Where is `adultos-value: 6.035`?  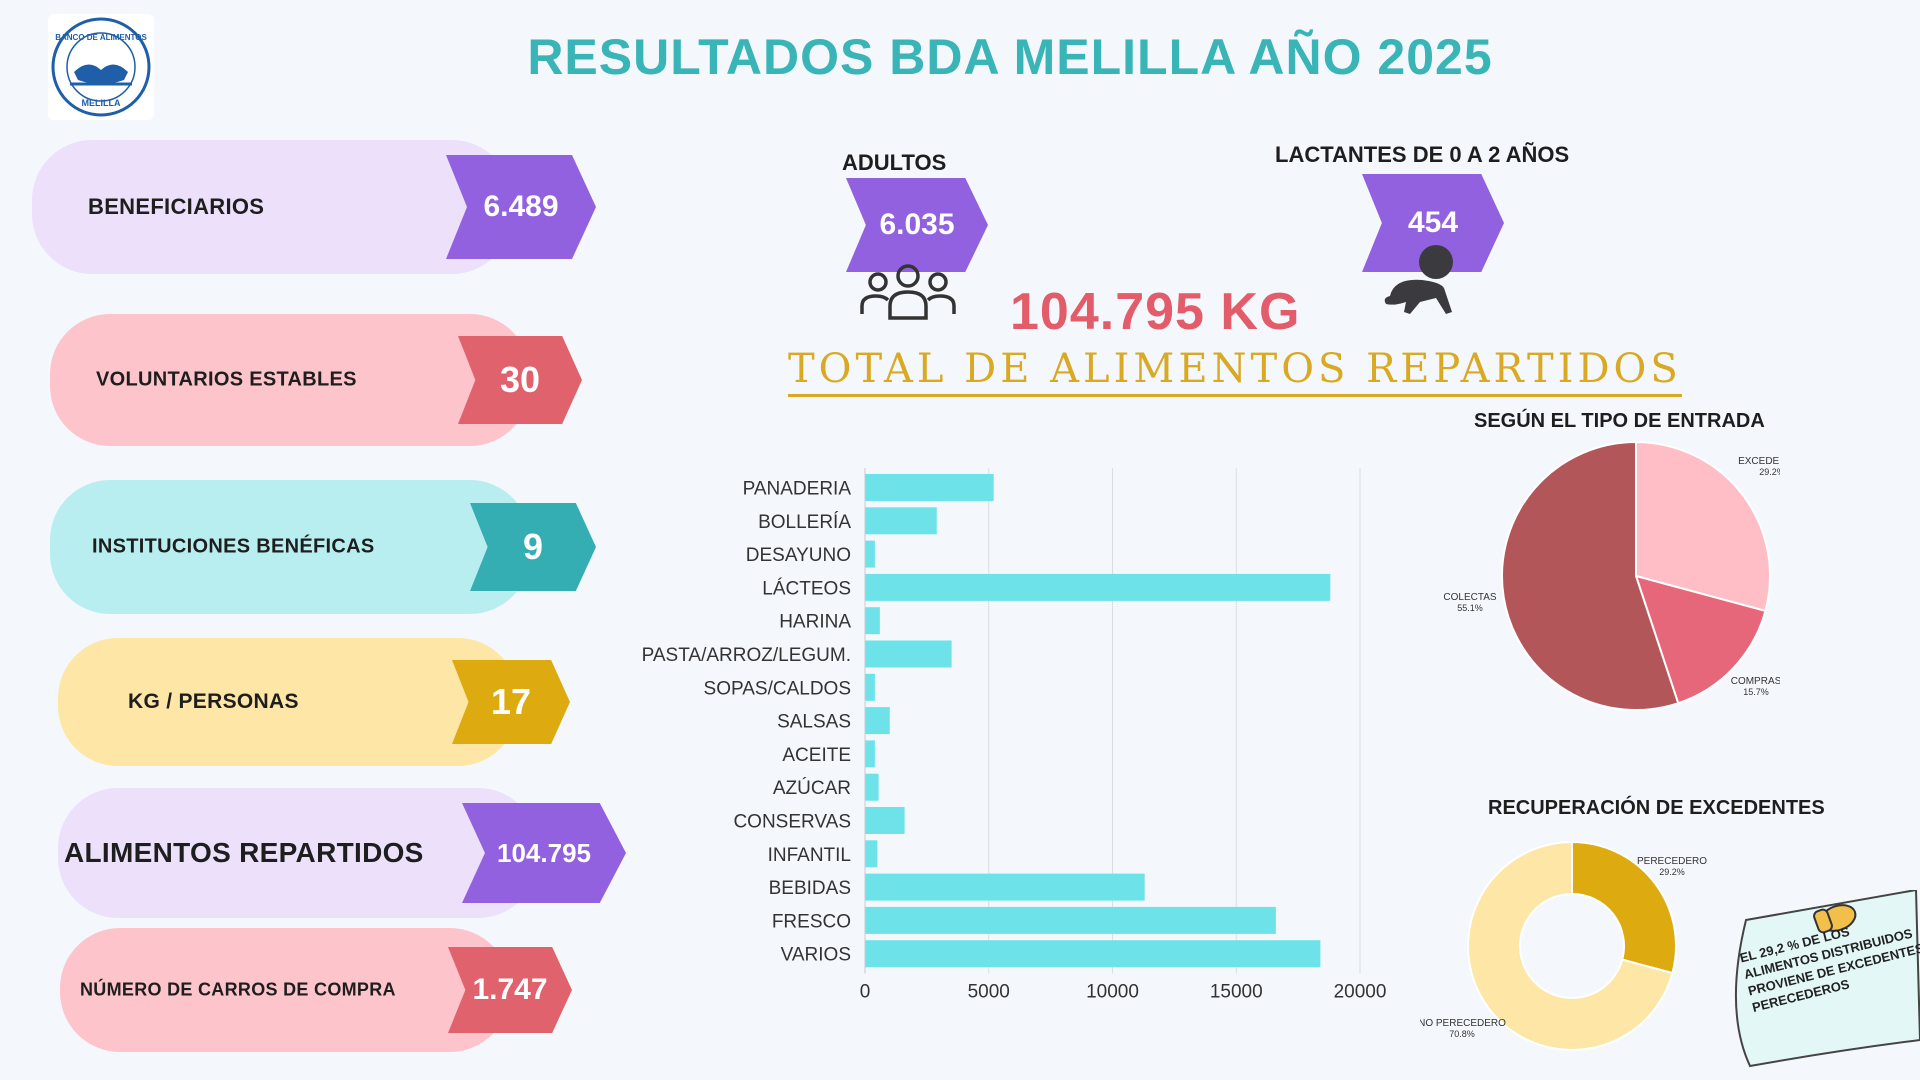
adultos-value: 6.035 is located at coordinates (917, 225).